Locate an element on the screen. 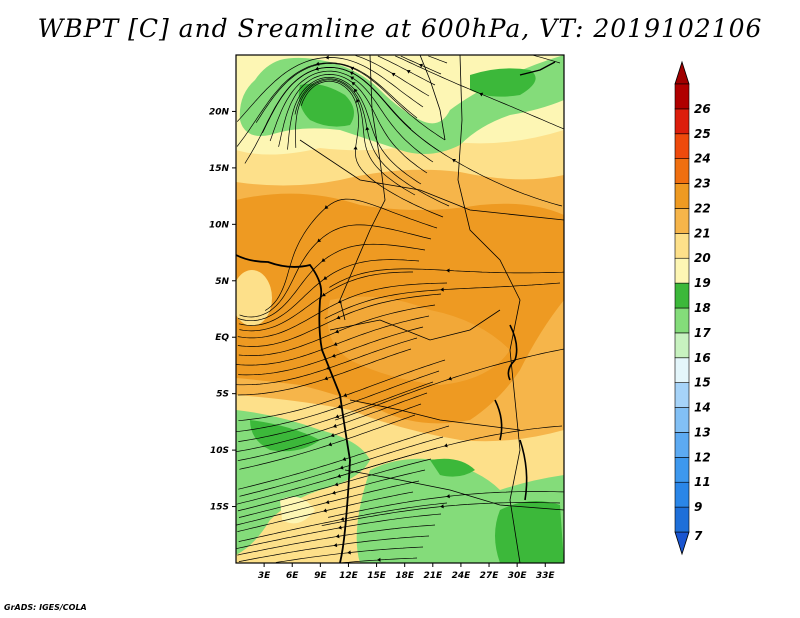 The width and height of the screenshot is (800, 618). colorbar-label: 21 is located at coordinates (702, 233).